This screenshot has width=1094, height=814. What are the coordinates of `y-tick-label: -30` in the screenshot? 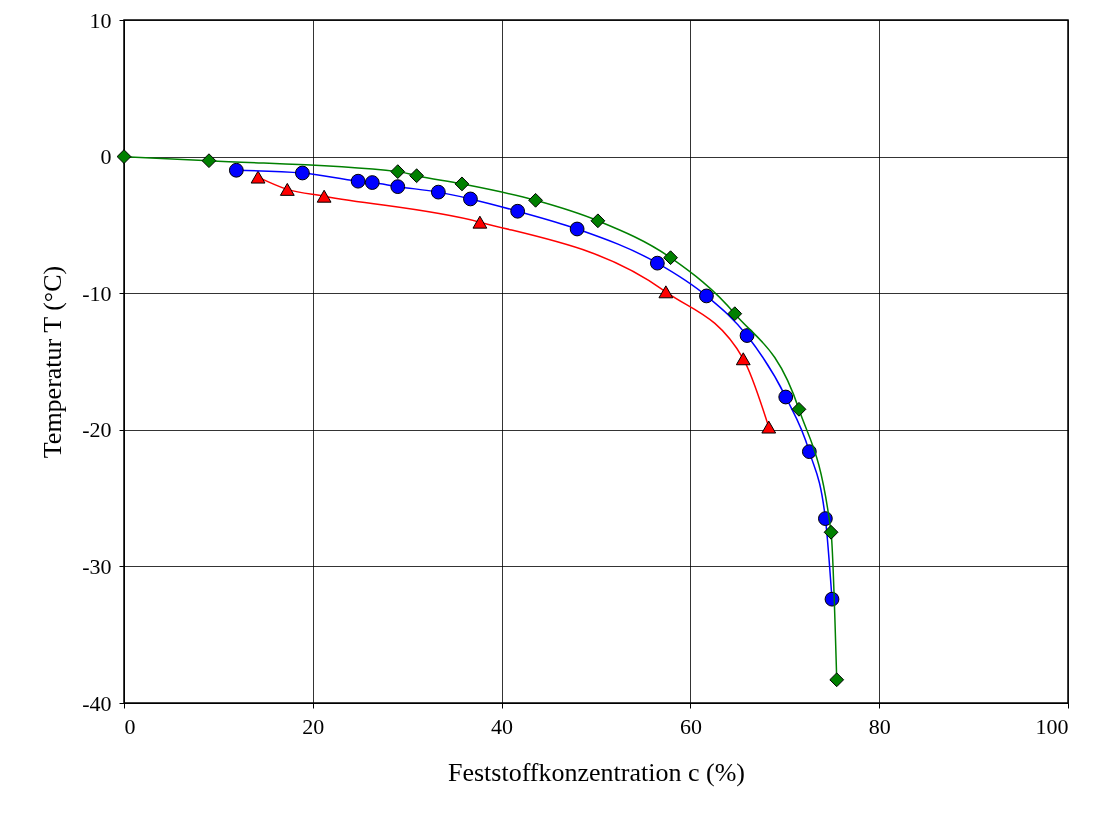 It's located at (97, 566).